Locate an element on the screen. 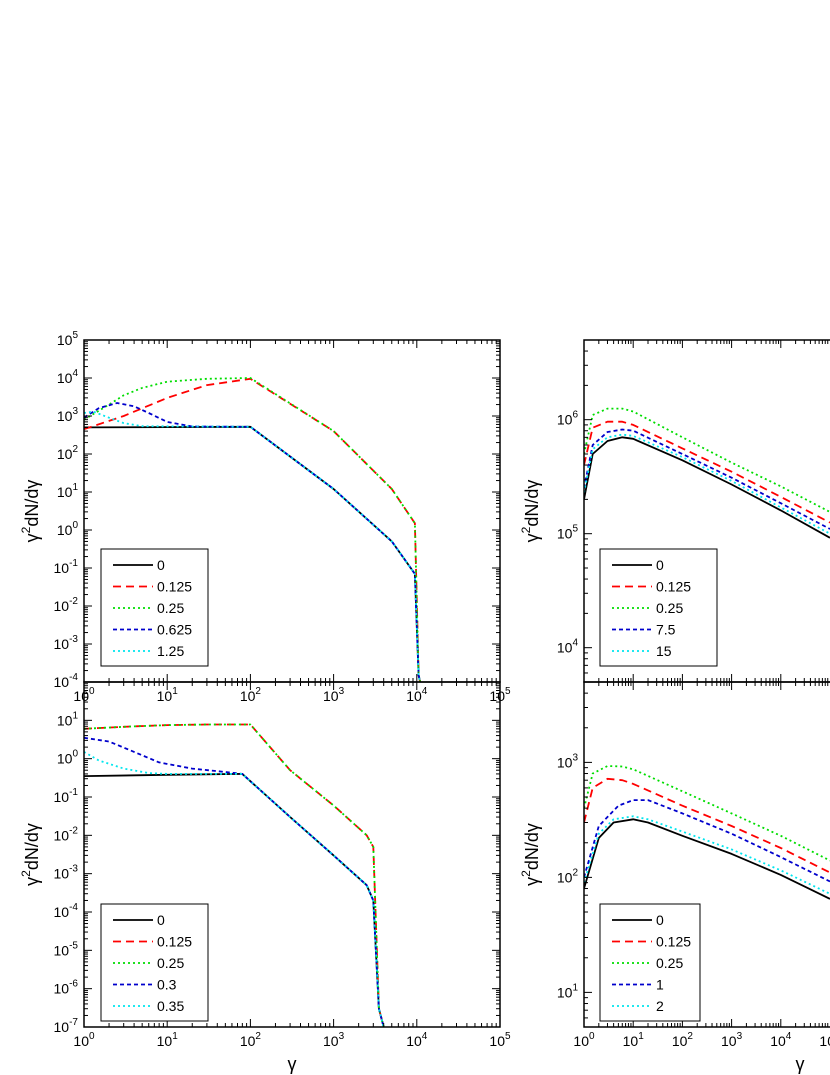  legend: 0 0.125 0.25 0.3 0.35 is located at coordinates (154, 962).